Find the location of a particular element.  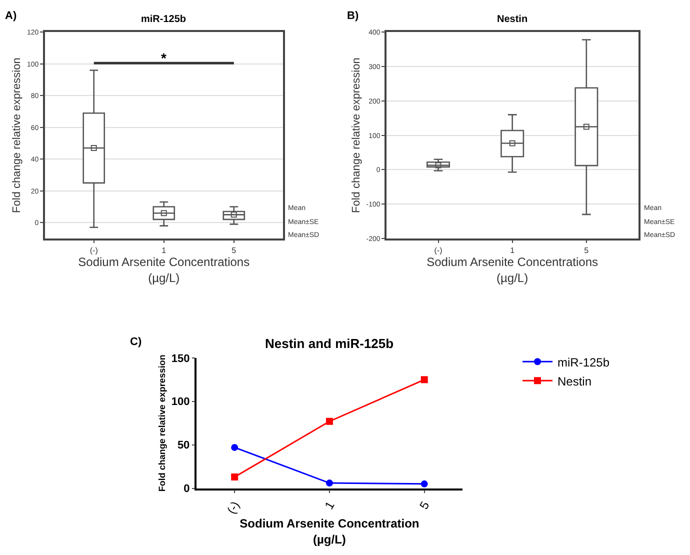

chart-title: Nestin and miR-125b is located at coordinates (329, 343).